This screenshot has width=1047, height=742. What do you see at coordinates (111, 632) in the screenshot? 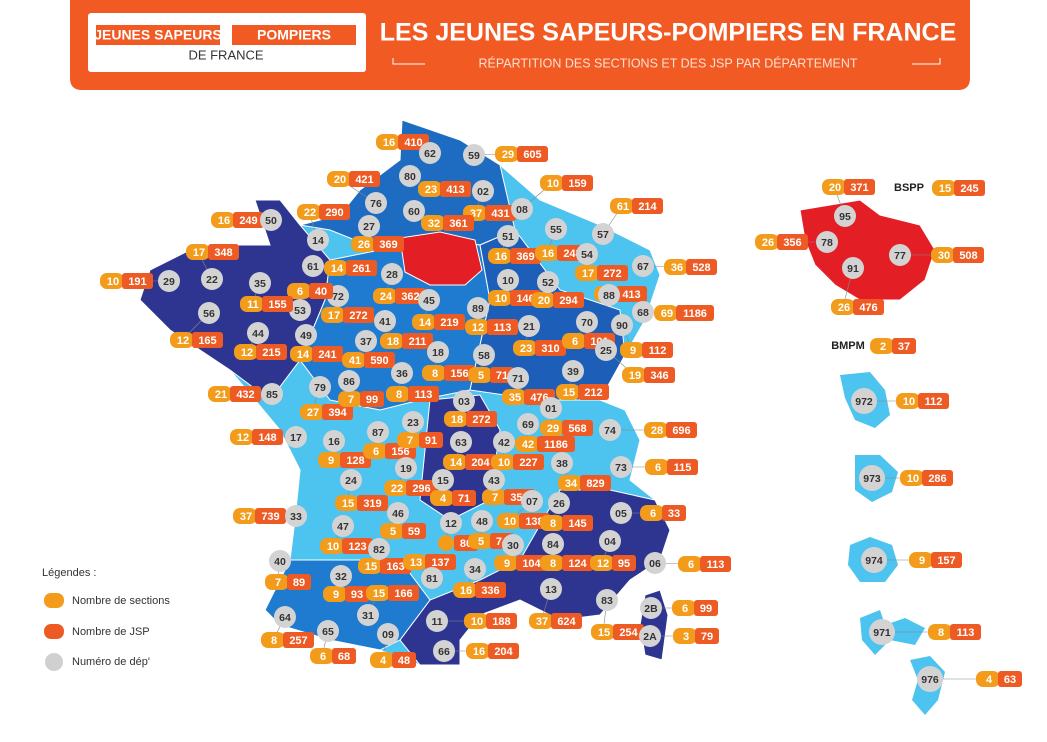
I see `legend-label: Nombre de JSP` at bounding box center [111, 632].